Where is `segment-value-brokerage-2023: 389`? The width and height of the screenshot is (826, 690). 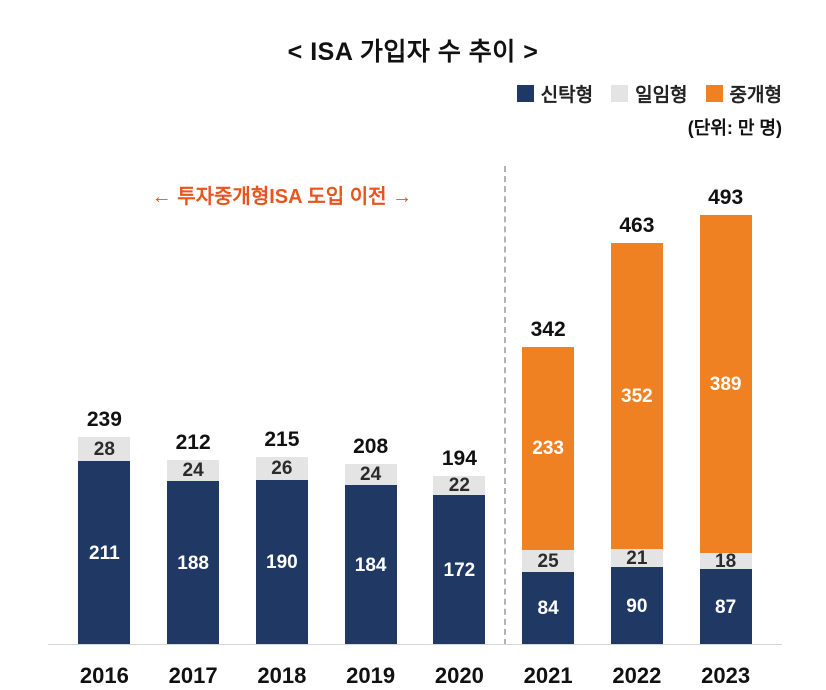 segment-value-brokerage-2023: 389 is located at coordinates (725, 384).